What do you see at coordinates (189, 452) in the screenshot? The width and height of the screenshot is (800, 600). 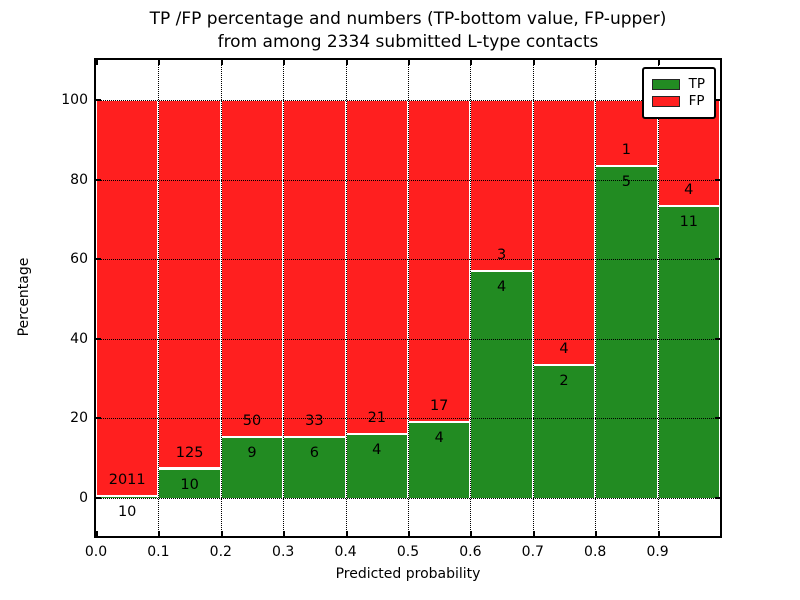 I see `fp-count-label: 125` at bounding box center [189, 452].